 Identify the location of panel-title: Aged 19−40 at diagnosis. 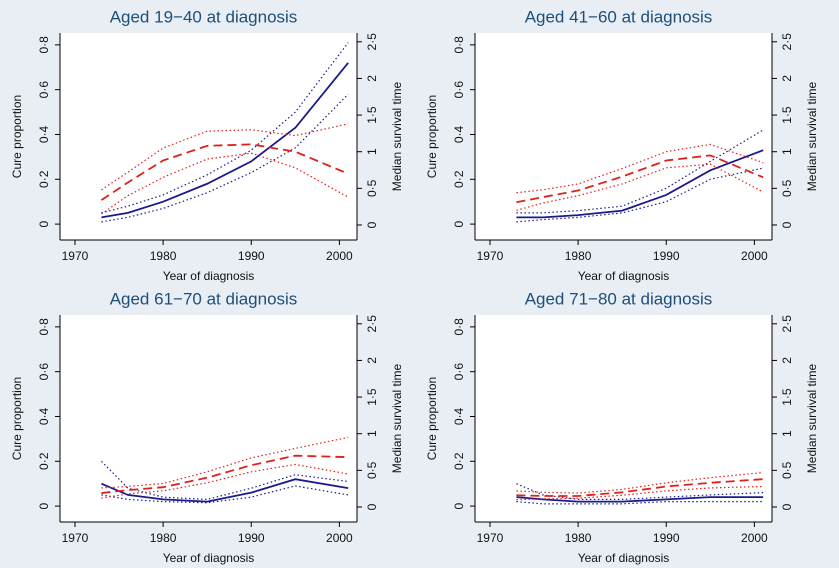
(204, 16).